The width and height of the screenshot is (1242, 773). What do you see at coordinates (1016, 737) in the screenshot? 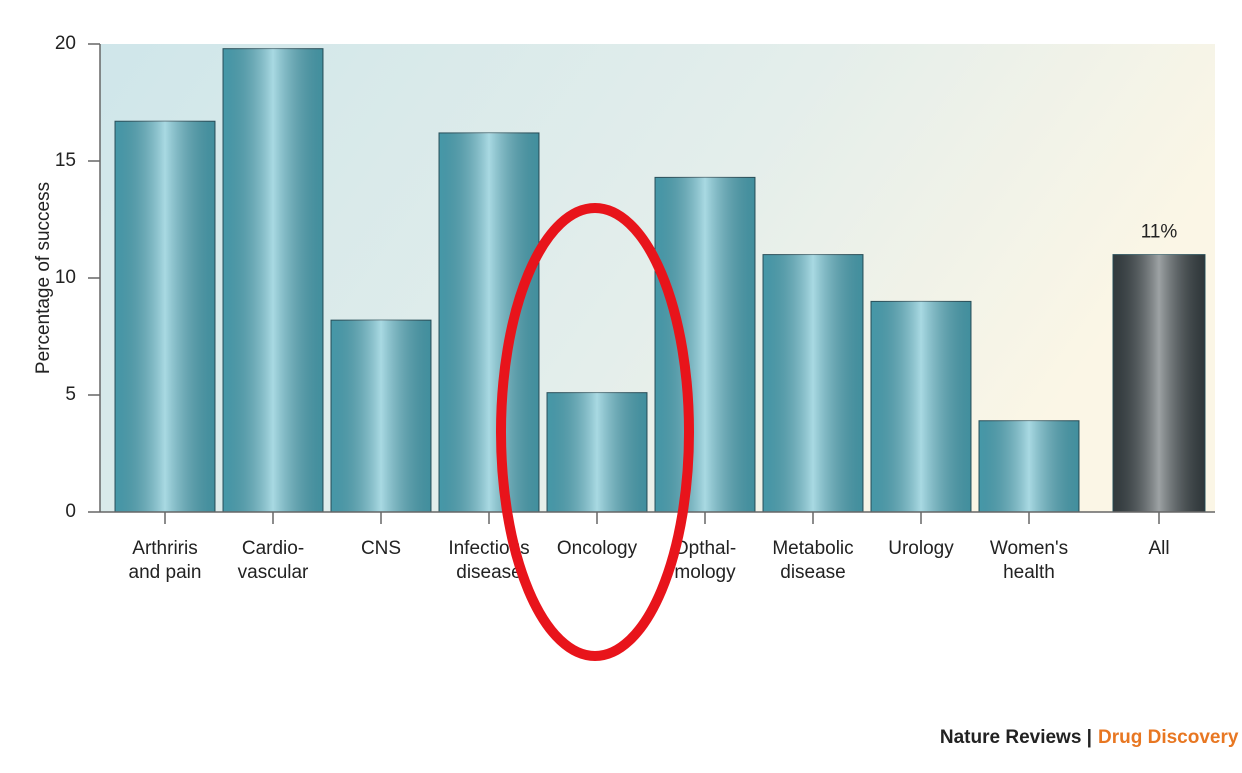
I see `footer-left: Nature Reviews |` at bounding box center [1016, 737].